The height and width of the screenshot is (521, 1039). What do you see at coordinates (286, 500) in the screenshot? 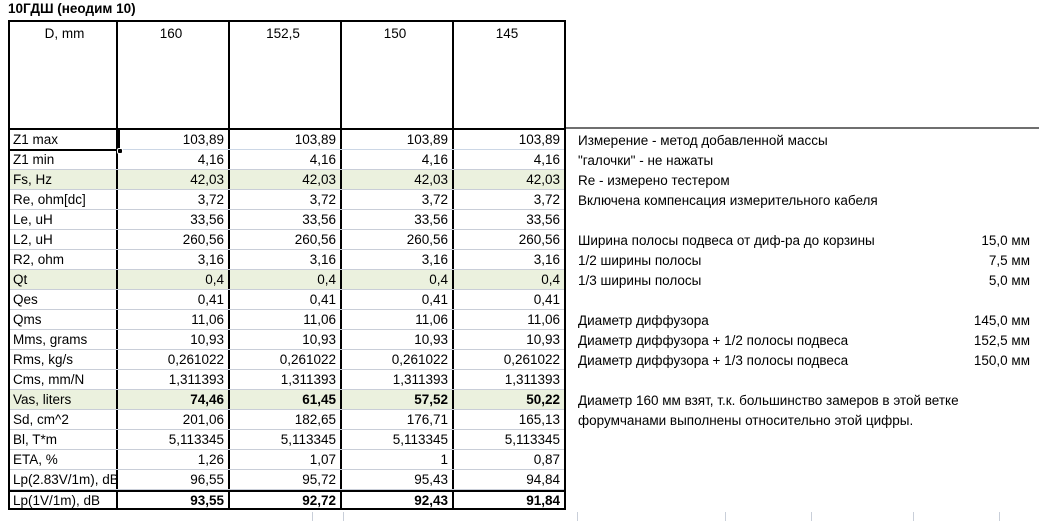
I see `value-cell: 92,72` at bounding box center [286, 500].